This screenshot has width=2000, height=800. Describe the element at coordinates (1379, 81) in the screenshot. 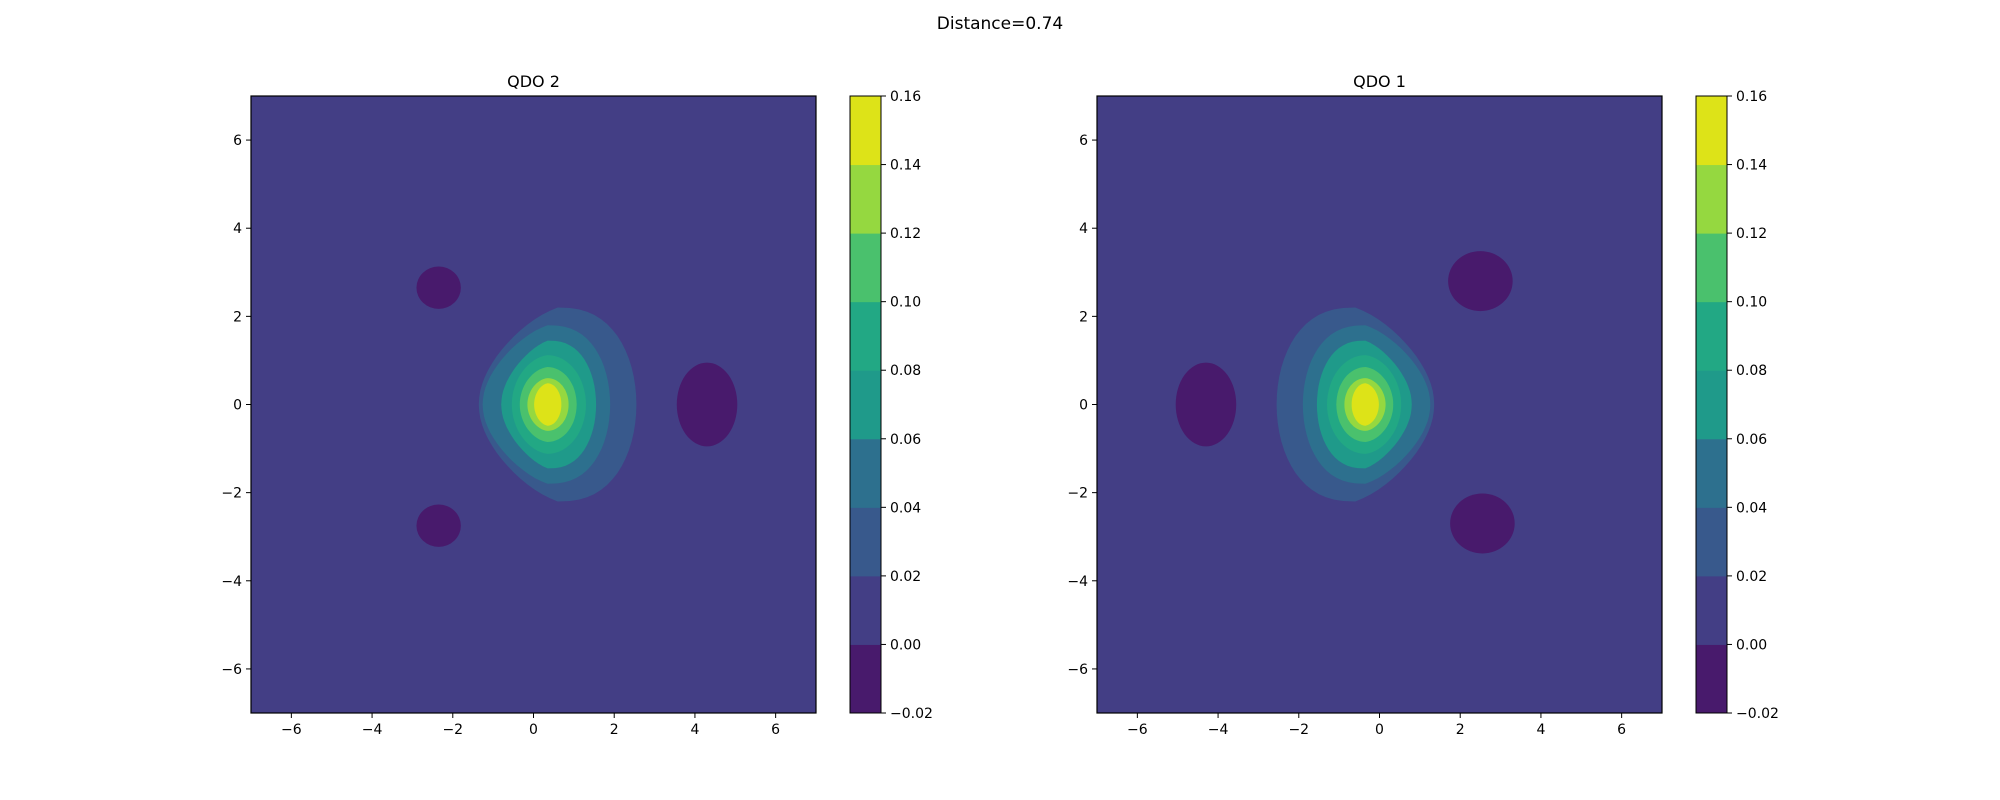

I see `subplot-title: QDO 1` at that location.